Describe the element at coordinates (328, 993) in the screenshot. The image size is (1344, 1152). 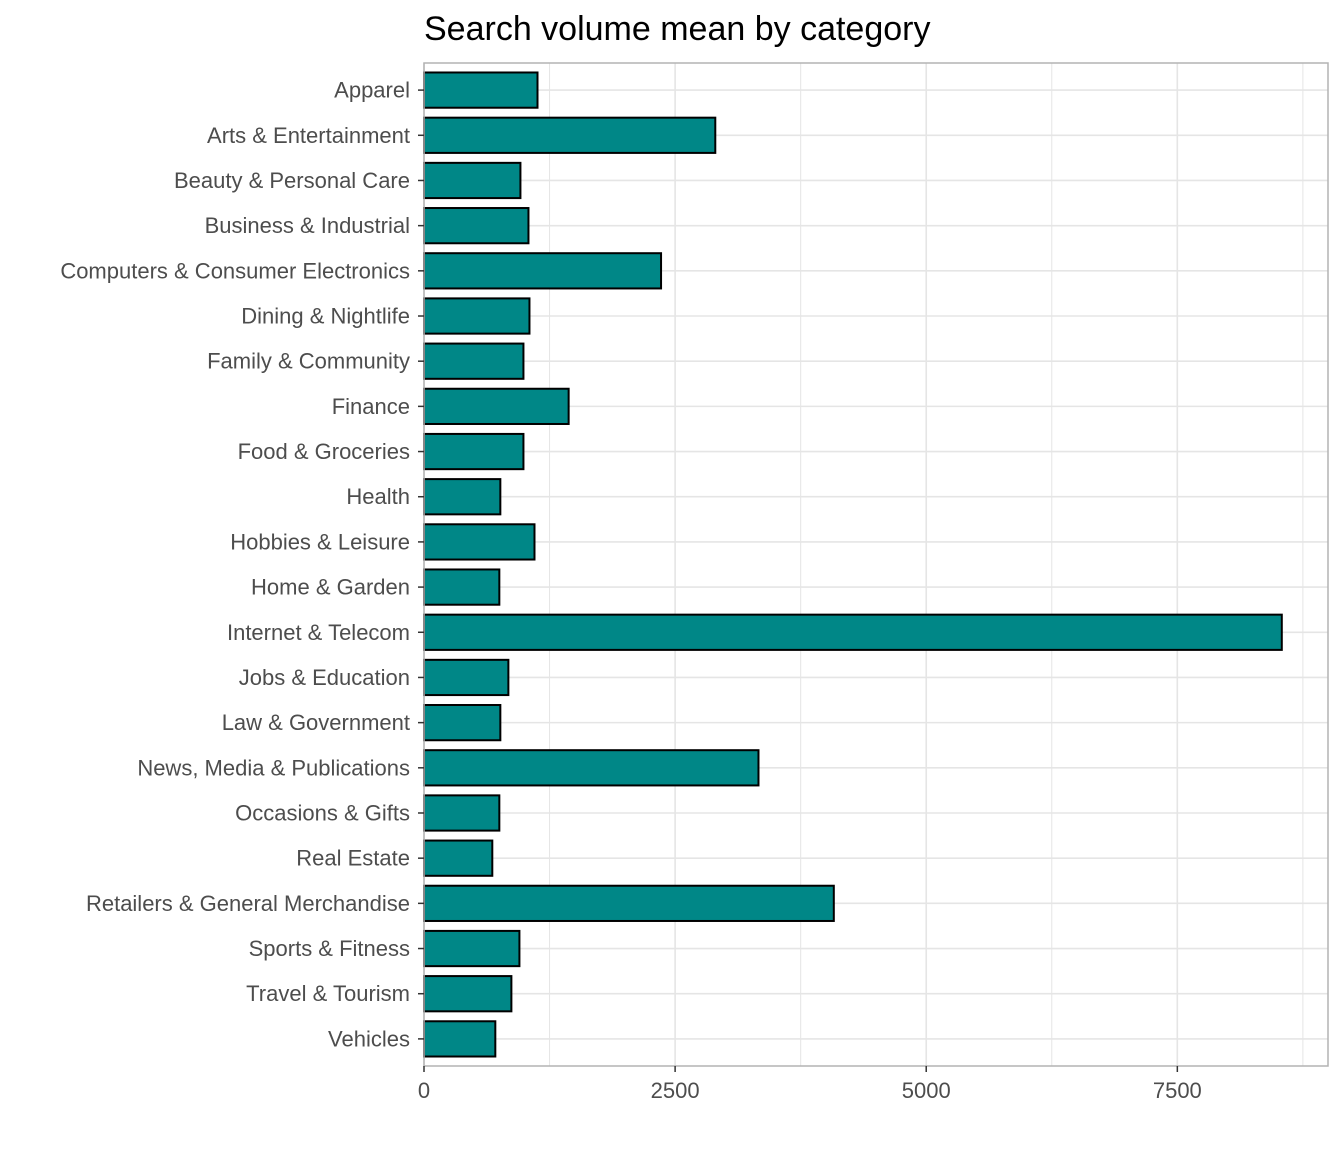
I see `y-tick-label: Travel & Tourism` at that location.